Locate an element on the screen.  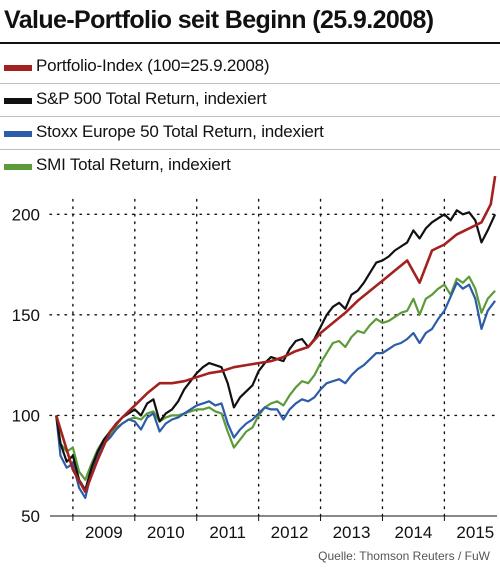
legend-label-sp500: S&P 500 Total Return, indexiert is located at coordinates (151, 98).